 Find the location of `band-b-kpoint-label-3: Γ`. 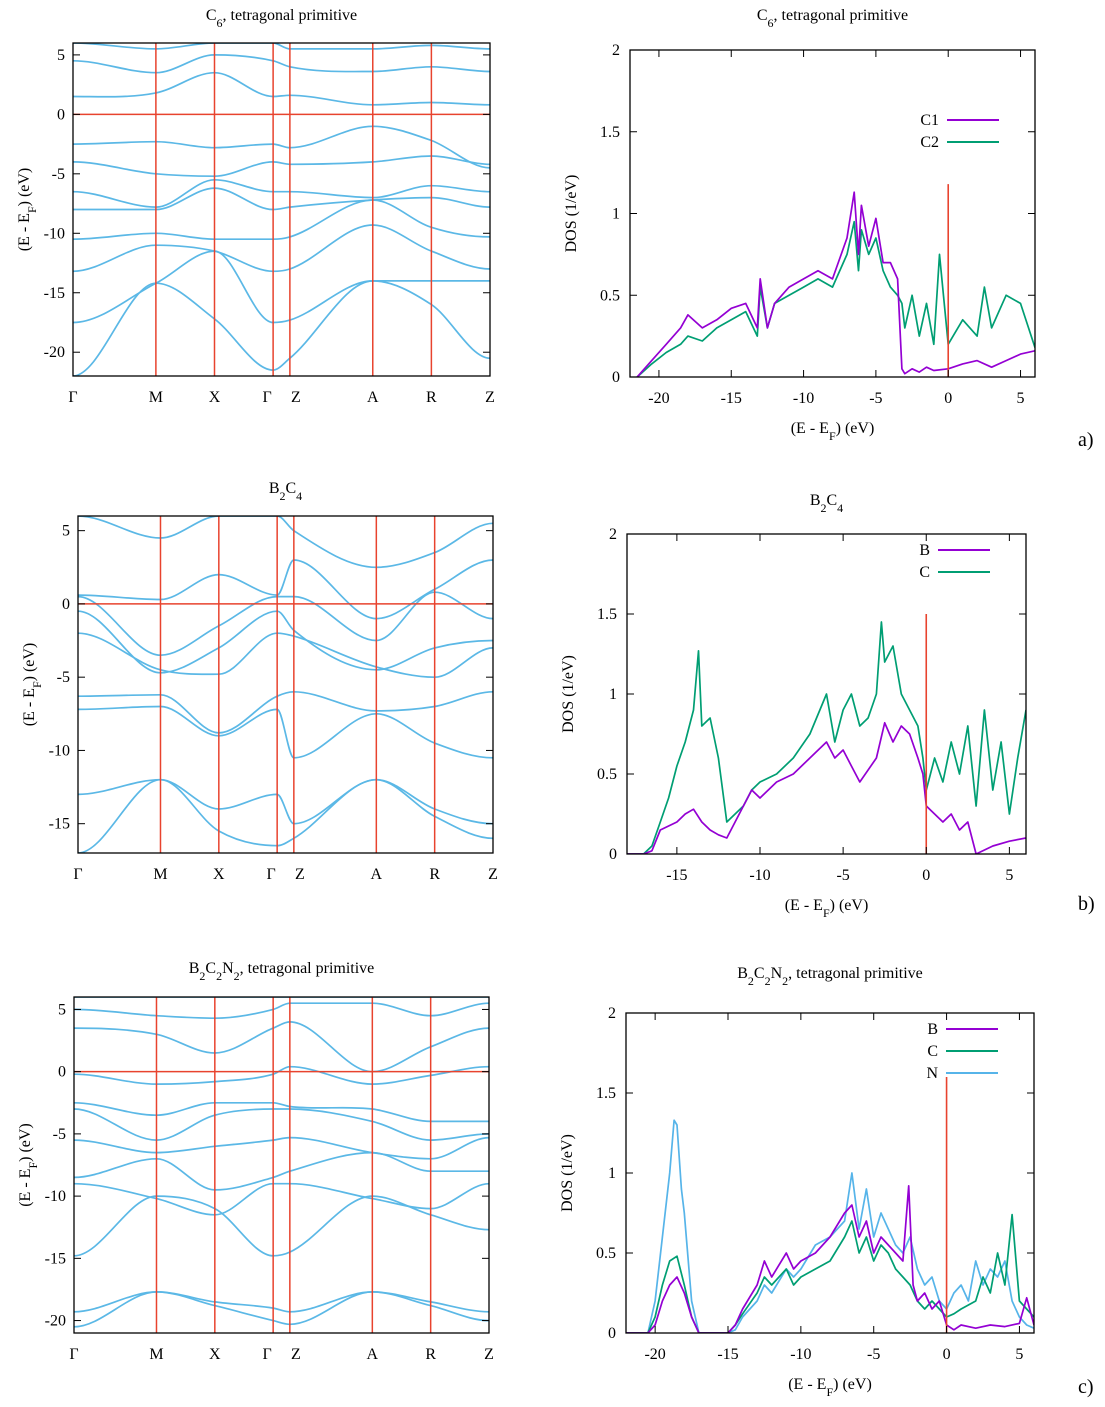

band-b-kpoint-label-3: Γ is located at coordinates (271, 874).